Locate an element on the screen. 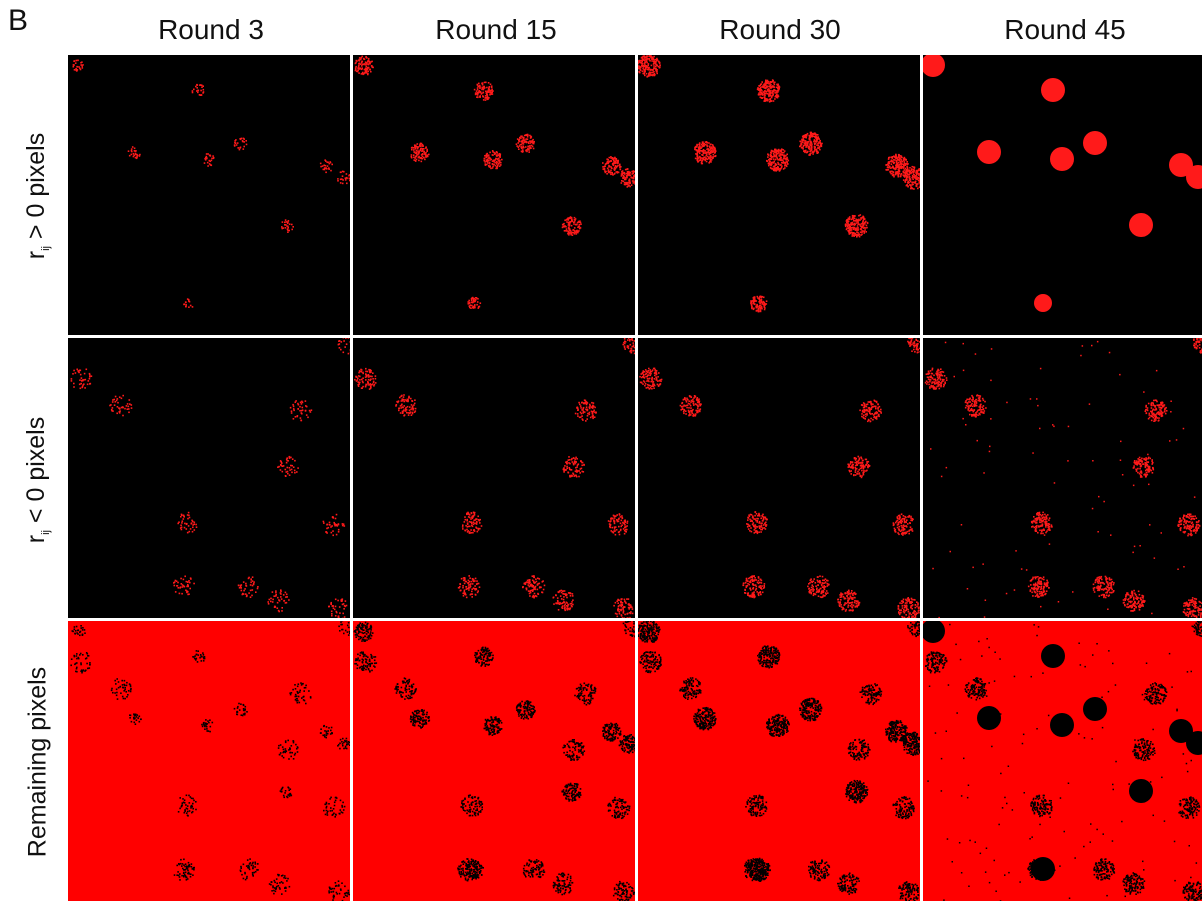  column-header-round-15: Round 15 is located at coordinates (496, 29).